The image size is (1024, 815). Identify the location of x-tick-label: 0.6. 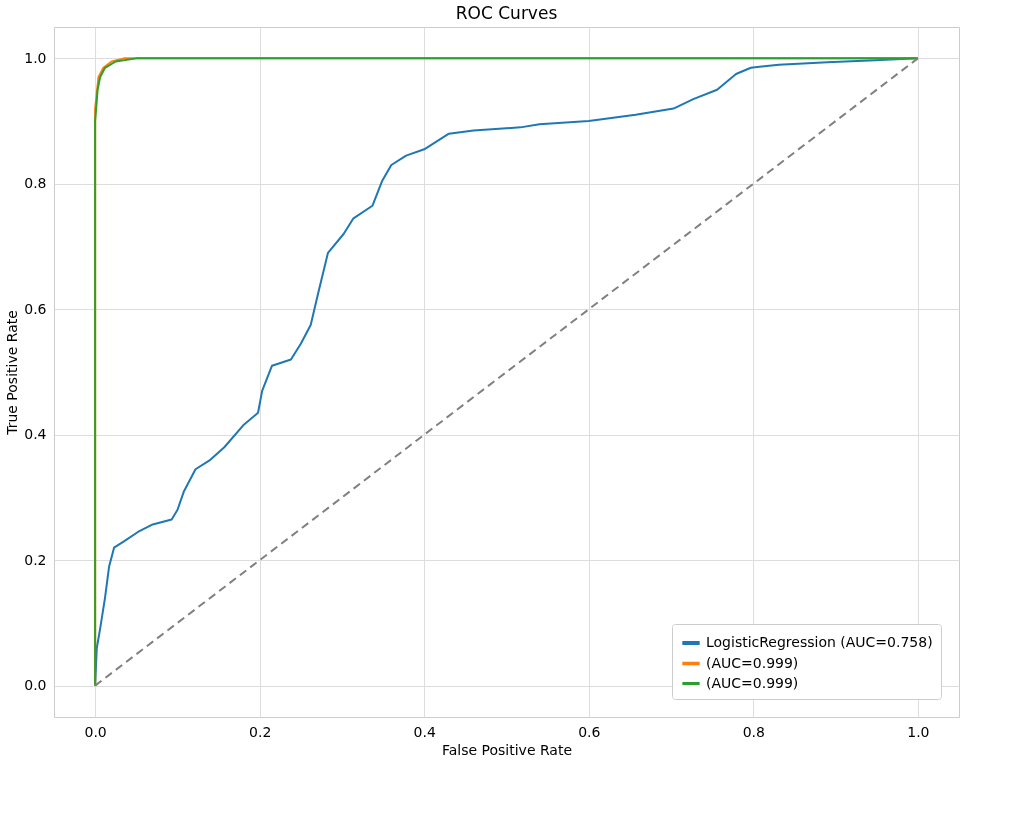
(589, 731).